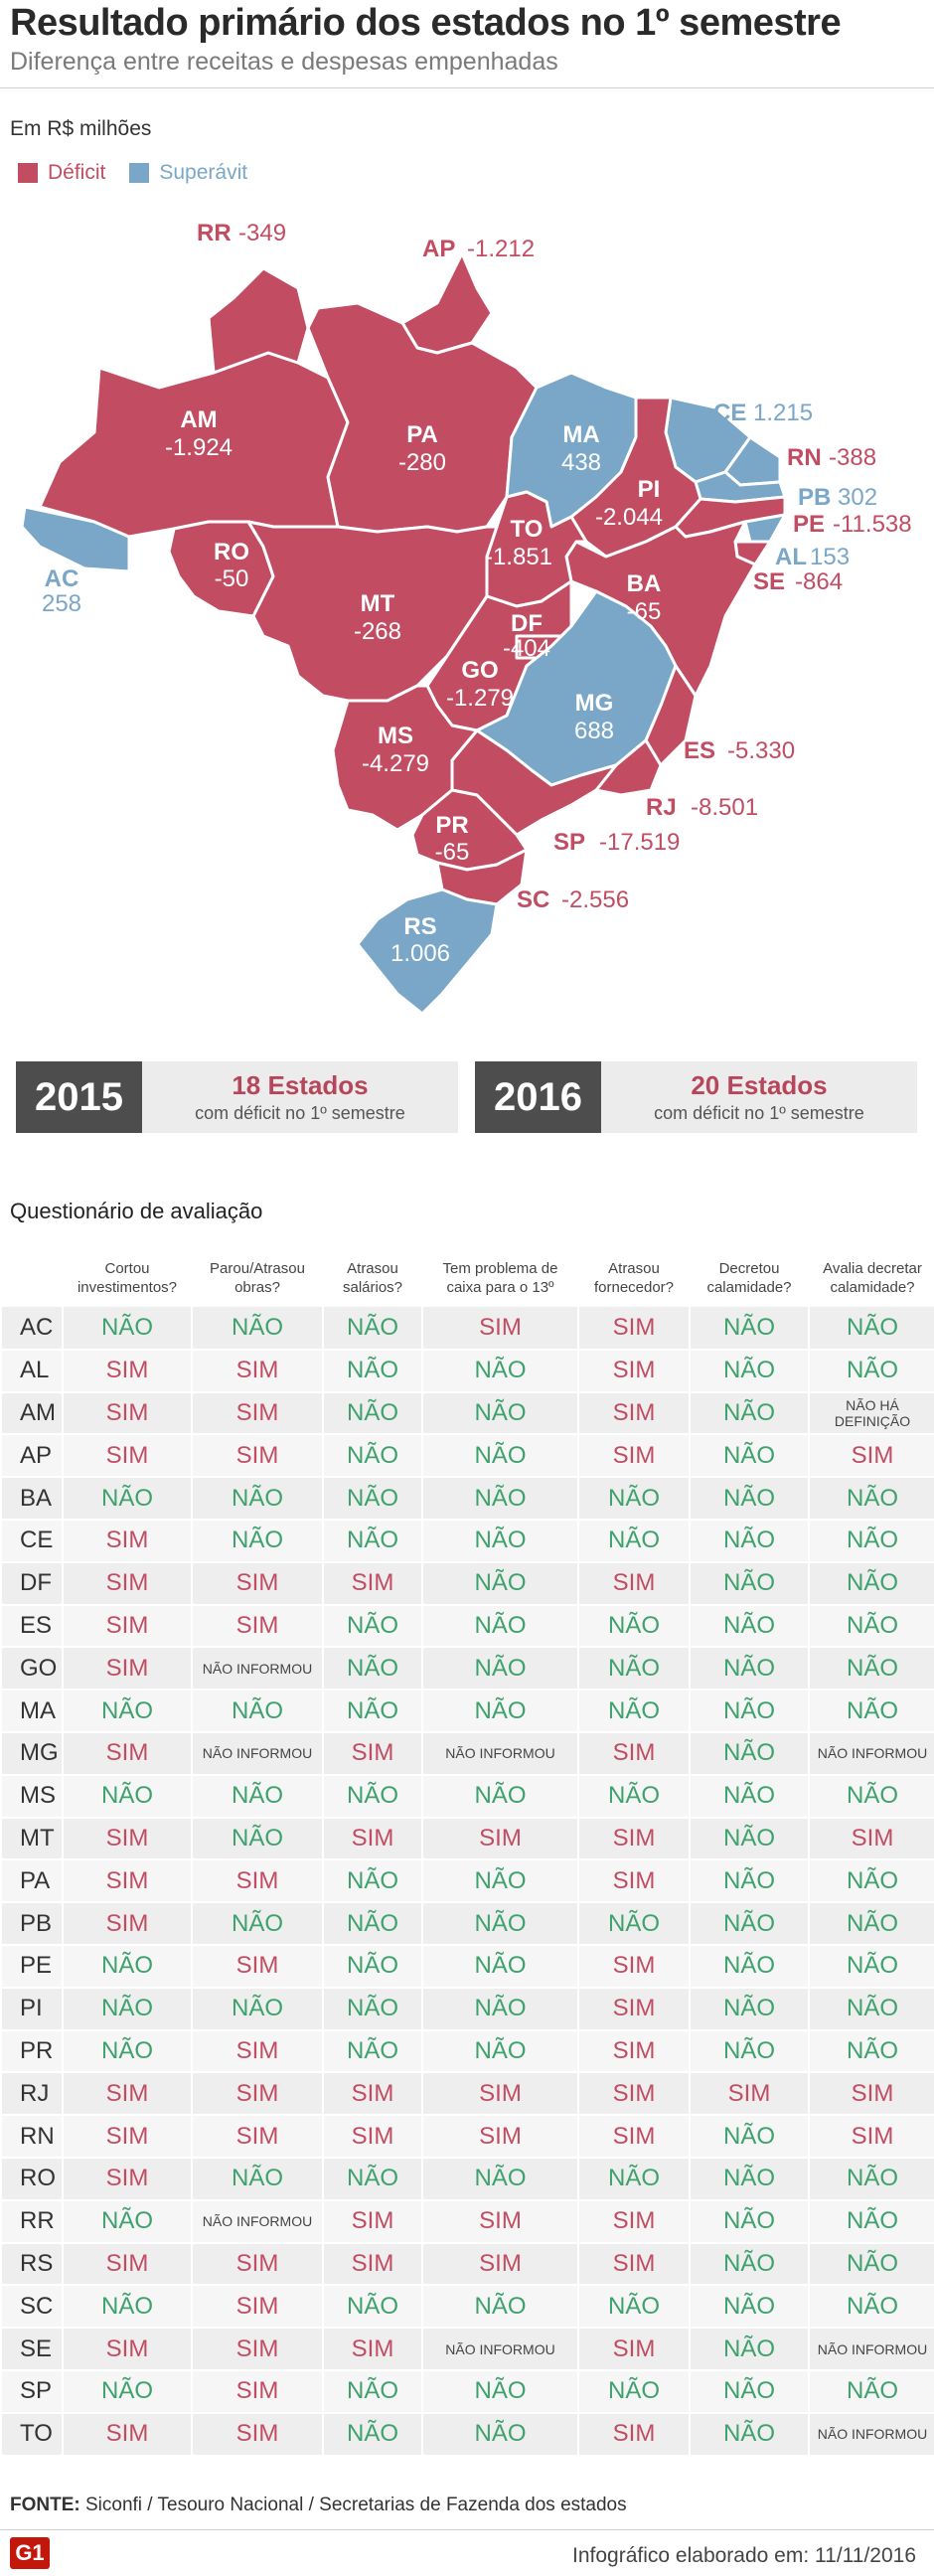 Image resolution: width=934 pixels, height=2576 pixels. What do you see at coordinates (32, 2307) in the screenshot?
I see `state-cell: SC` at bounding box center [32, 2307].